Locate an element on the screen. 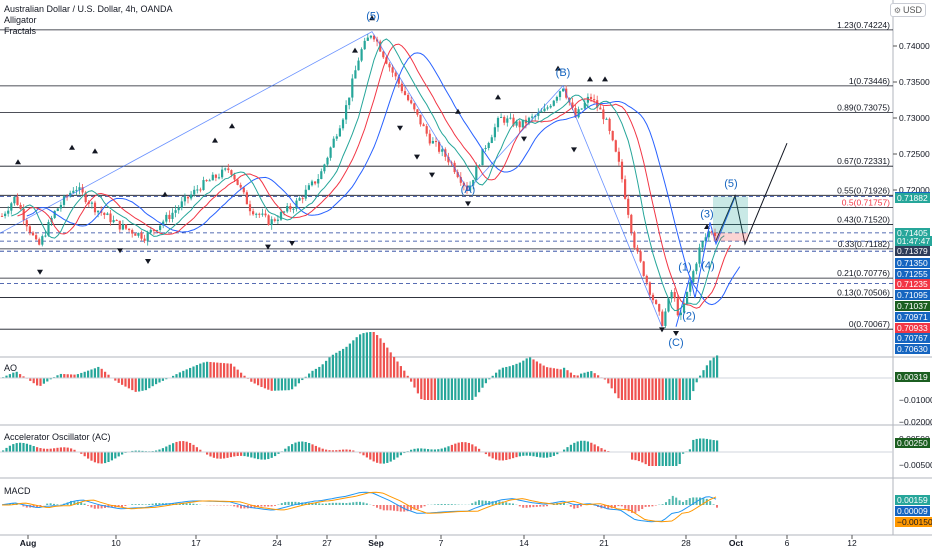  ac-title: Accelerator Oscillator (AC) is located at coordinates (57, 437).